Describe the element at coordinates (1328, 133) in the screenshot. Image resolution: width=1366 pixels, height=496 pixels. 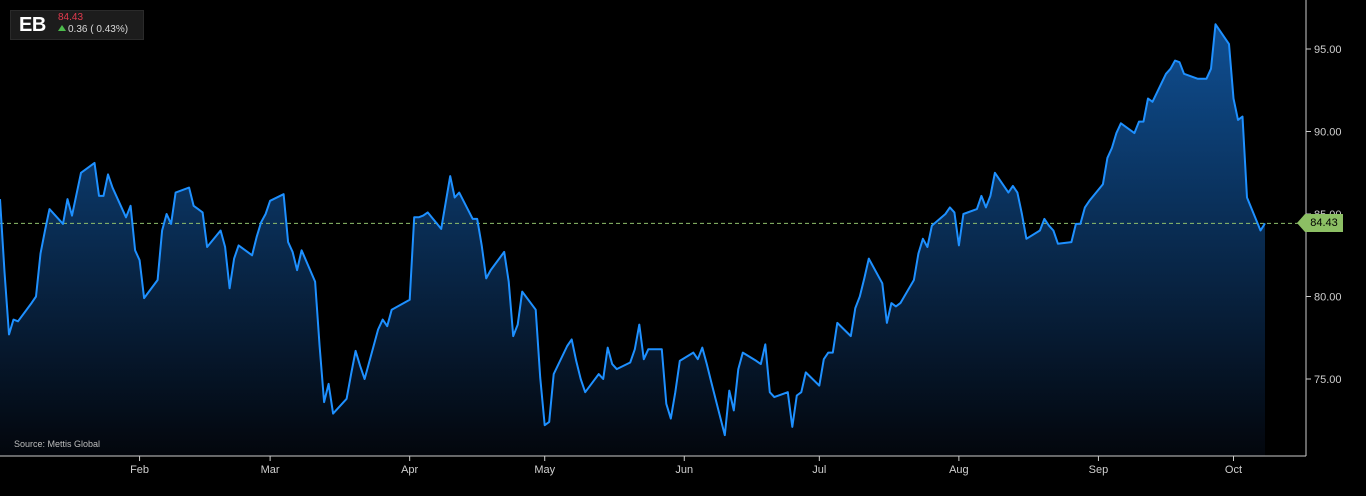
I see `y-tick-label: 90.00` at that location.